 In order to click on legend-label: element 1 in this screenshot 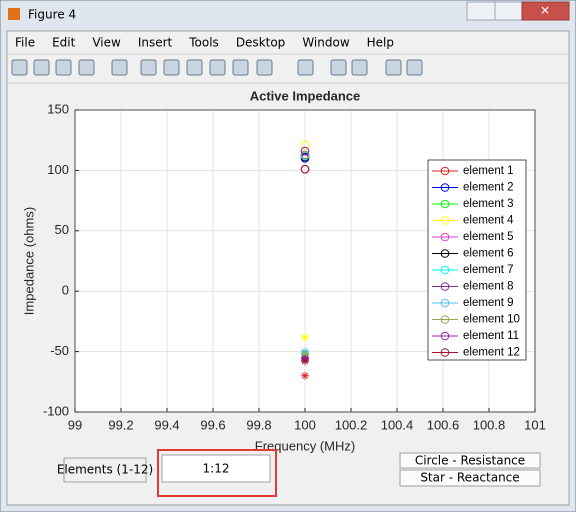, I will do `click(488, 171)`.